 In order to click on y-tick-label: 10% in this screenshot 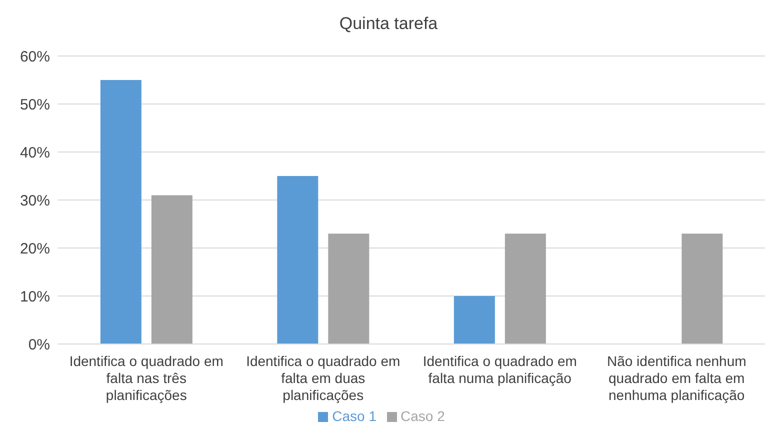, I will do `click(35, 297)`.